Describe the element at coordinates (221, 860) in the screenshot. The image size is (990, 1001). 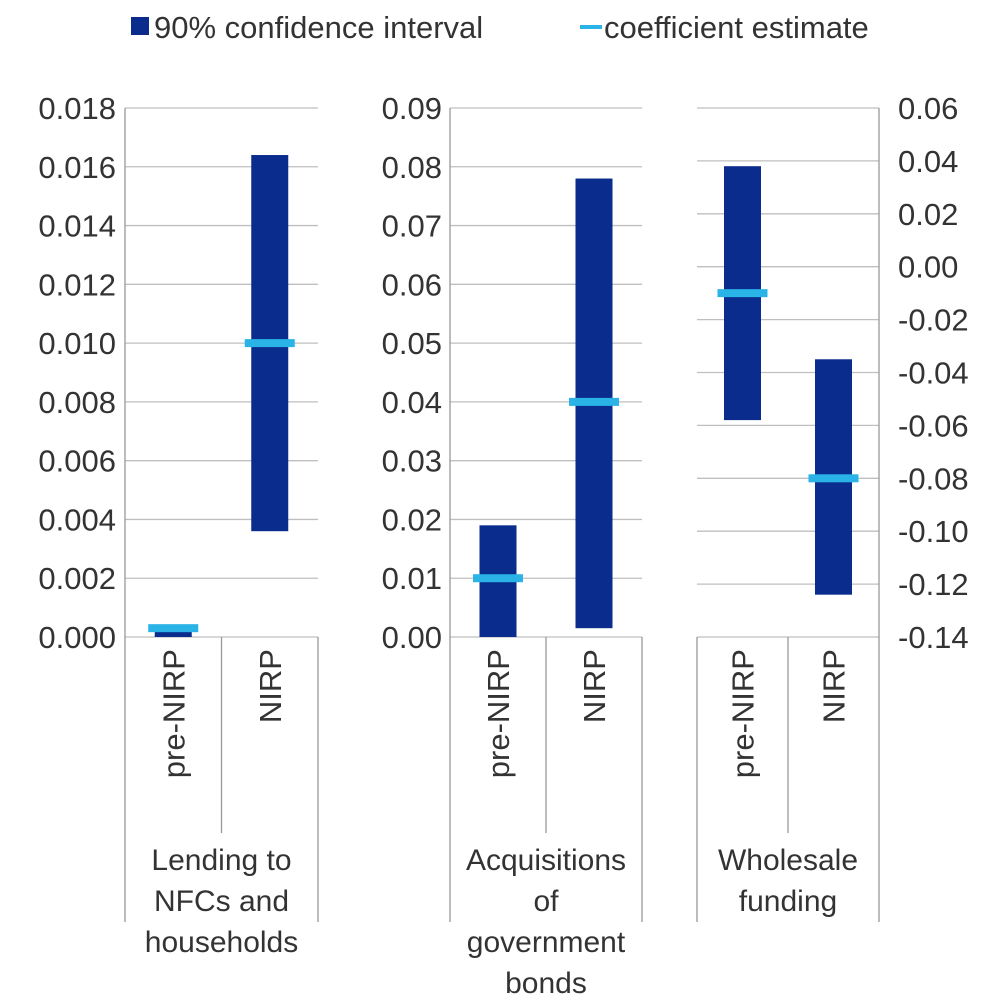
I see `panel-label-line: Lending to` at that location.